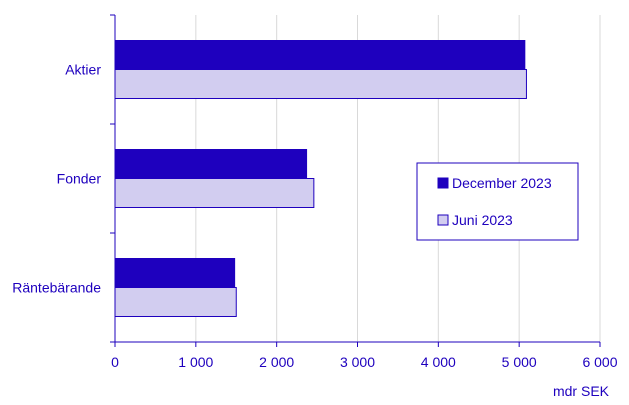 The width and height of the screenshot is (629, 405). What do you see at coordinates (482, 220) in the screenshot?
I see `legend-label: Juni 2023` at bounding box center [482, 220].